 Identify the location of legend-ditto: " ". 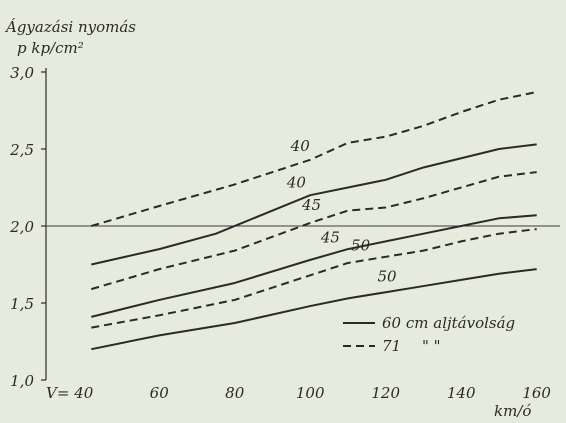
(431, 346).